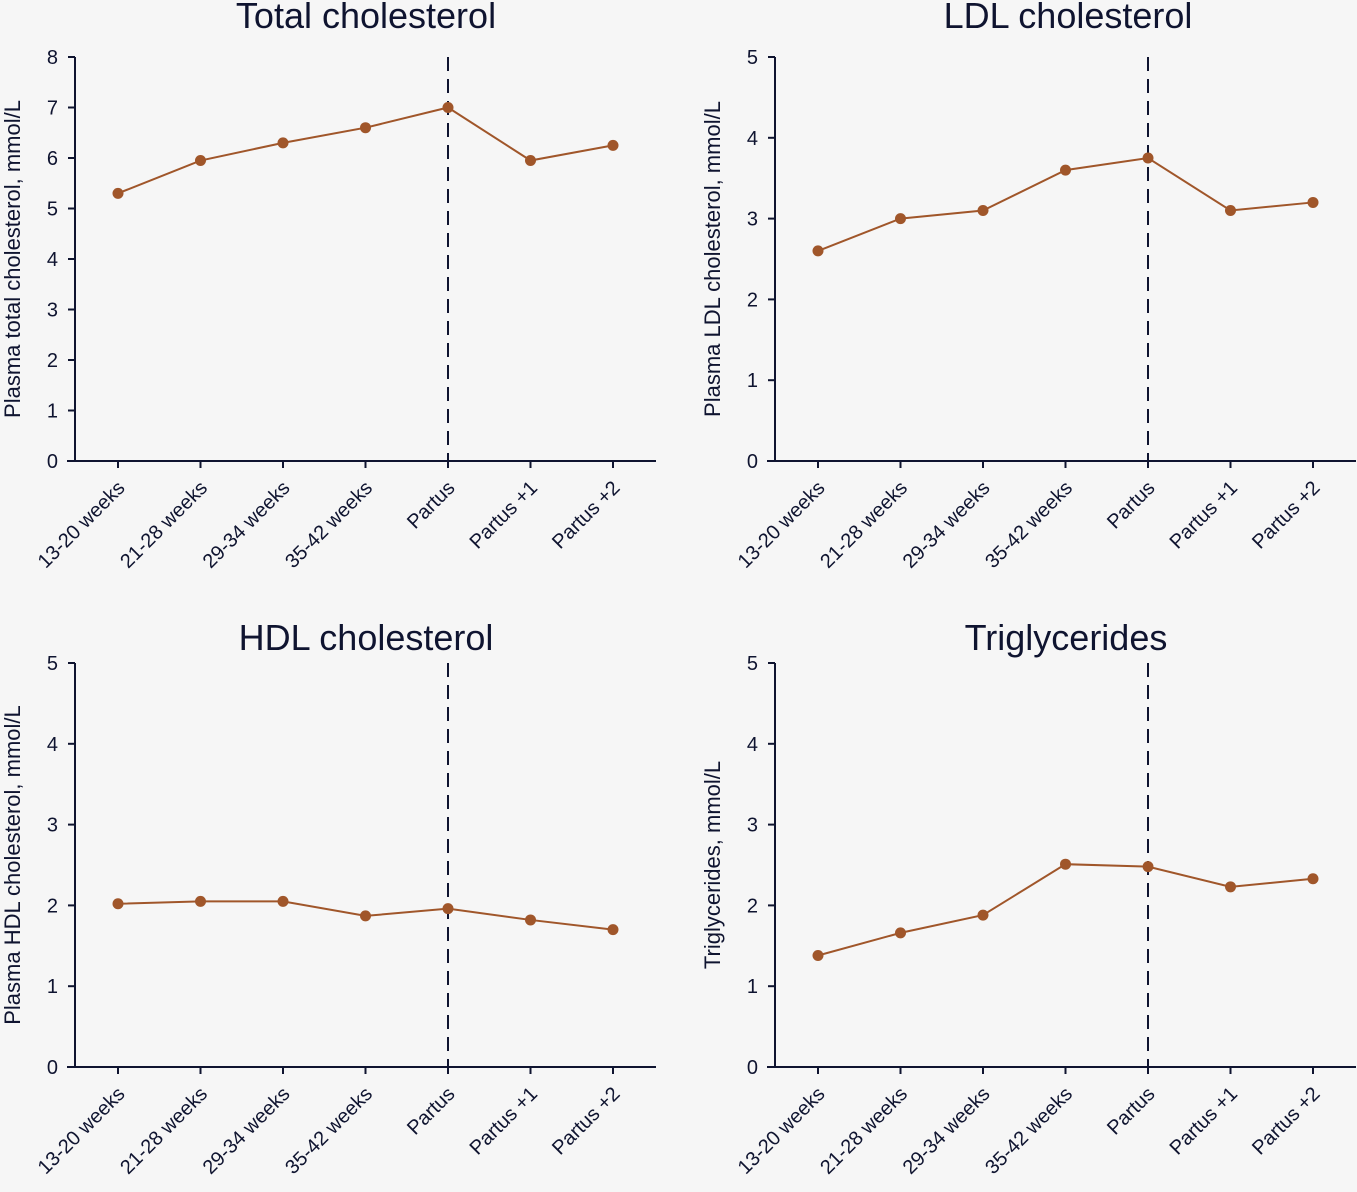 The height and width of the screenshot is (1192, 1357). Describe the element at coordinates (12, 259) in the screenshot. I see `y-axis-label: Plasma total cholesterol, mmol/L` at that location.